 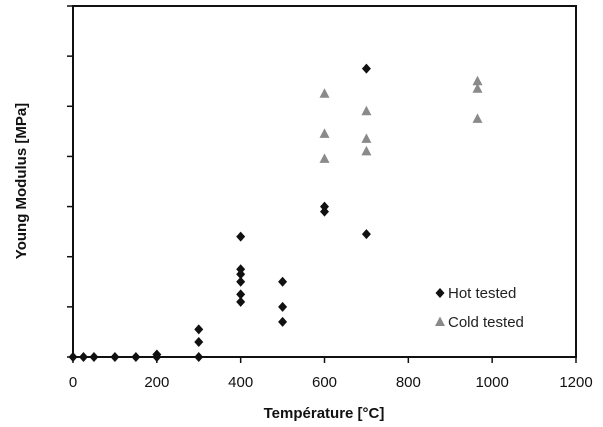 What do you see at coordinates (408, 382) in the screenshot?
I see `x-tick-label: 800` at bounding box center [408, 382].